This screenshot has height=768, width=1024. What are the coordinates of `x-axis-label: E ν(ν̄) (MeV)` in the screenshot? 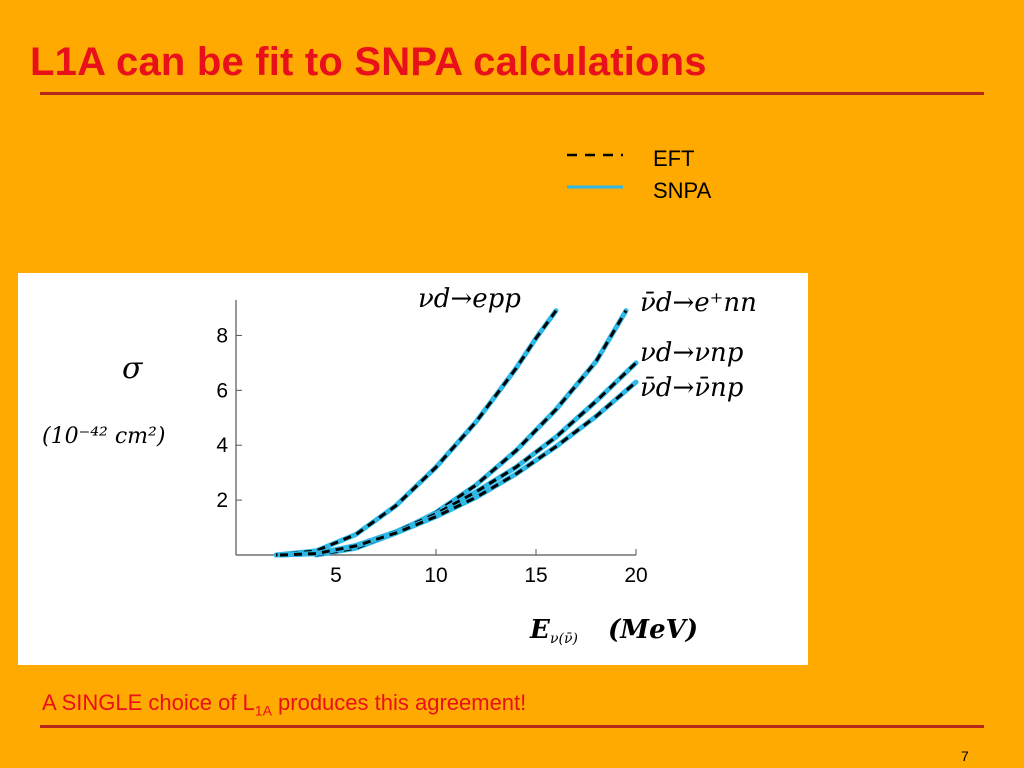 It's located at (613, 631).